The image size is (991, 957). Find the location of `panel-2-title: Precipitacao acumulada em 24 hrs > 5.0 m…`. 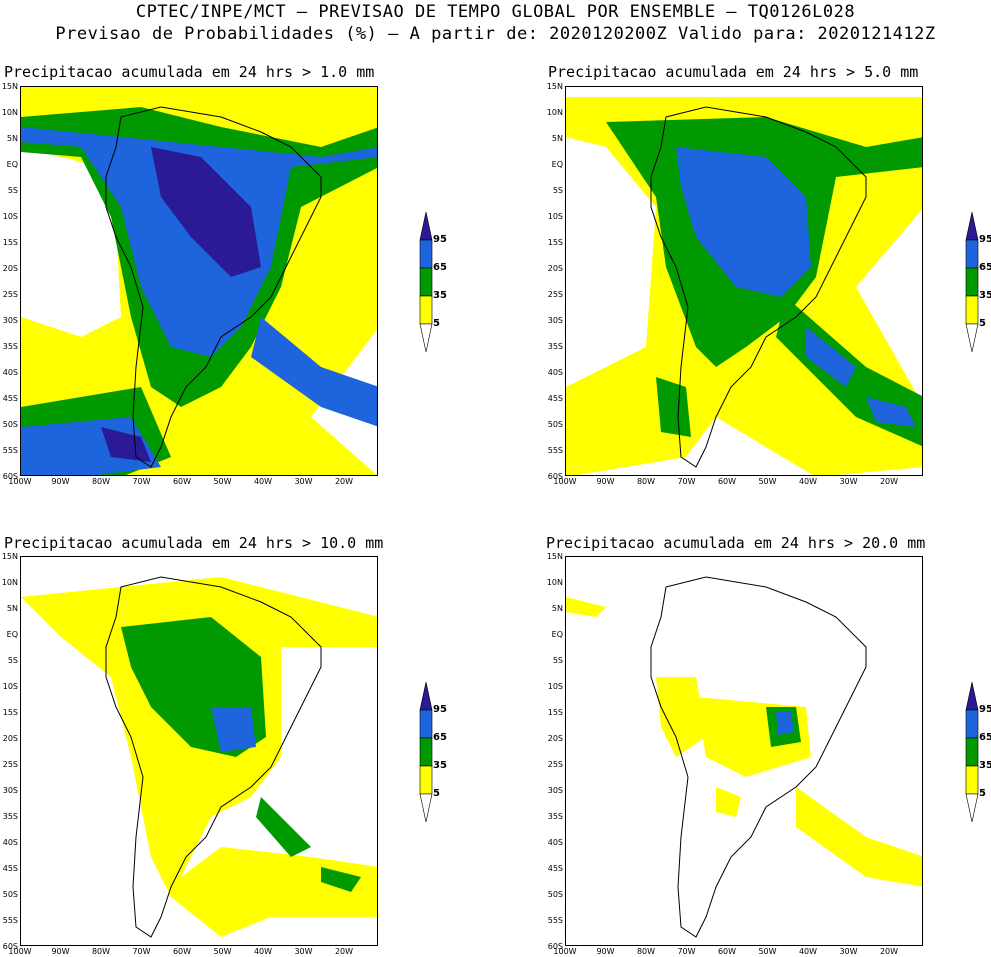

panel-2-title: Precipitacao acumulada em 24 hrs > 5.0 m… is located at coordinates (733, 72).